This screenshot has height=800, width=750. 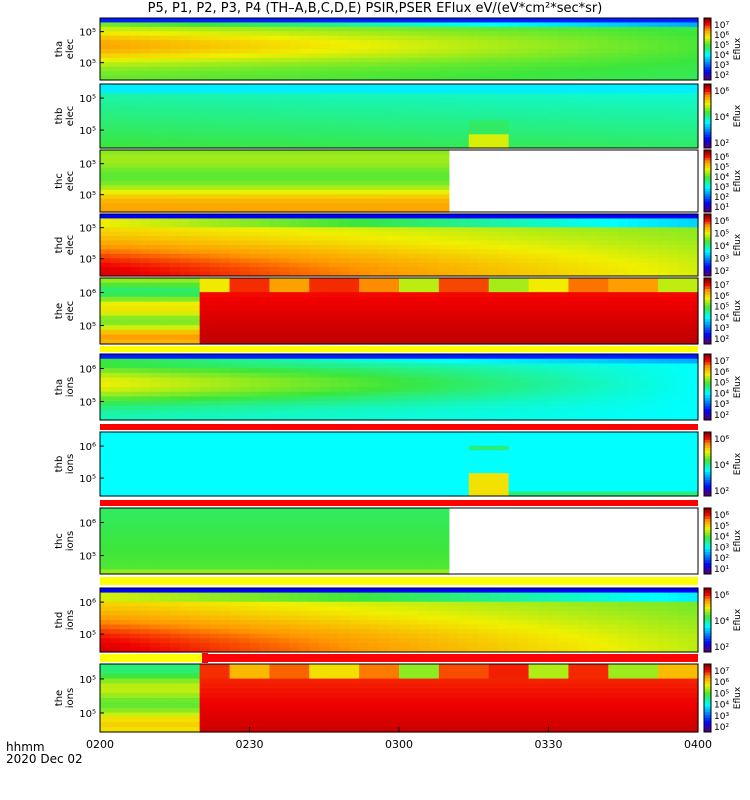 I want to click on panel-thb-elec: 10⁵ 10⁵ thb elec 10⁶ 10⁴ 10² Eflux, so click(x=398, y=116).